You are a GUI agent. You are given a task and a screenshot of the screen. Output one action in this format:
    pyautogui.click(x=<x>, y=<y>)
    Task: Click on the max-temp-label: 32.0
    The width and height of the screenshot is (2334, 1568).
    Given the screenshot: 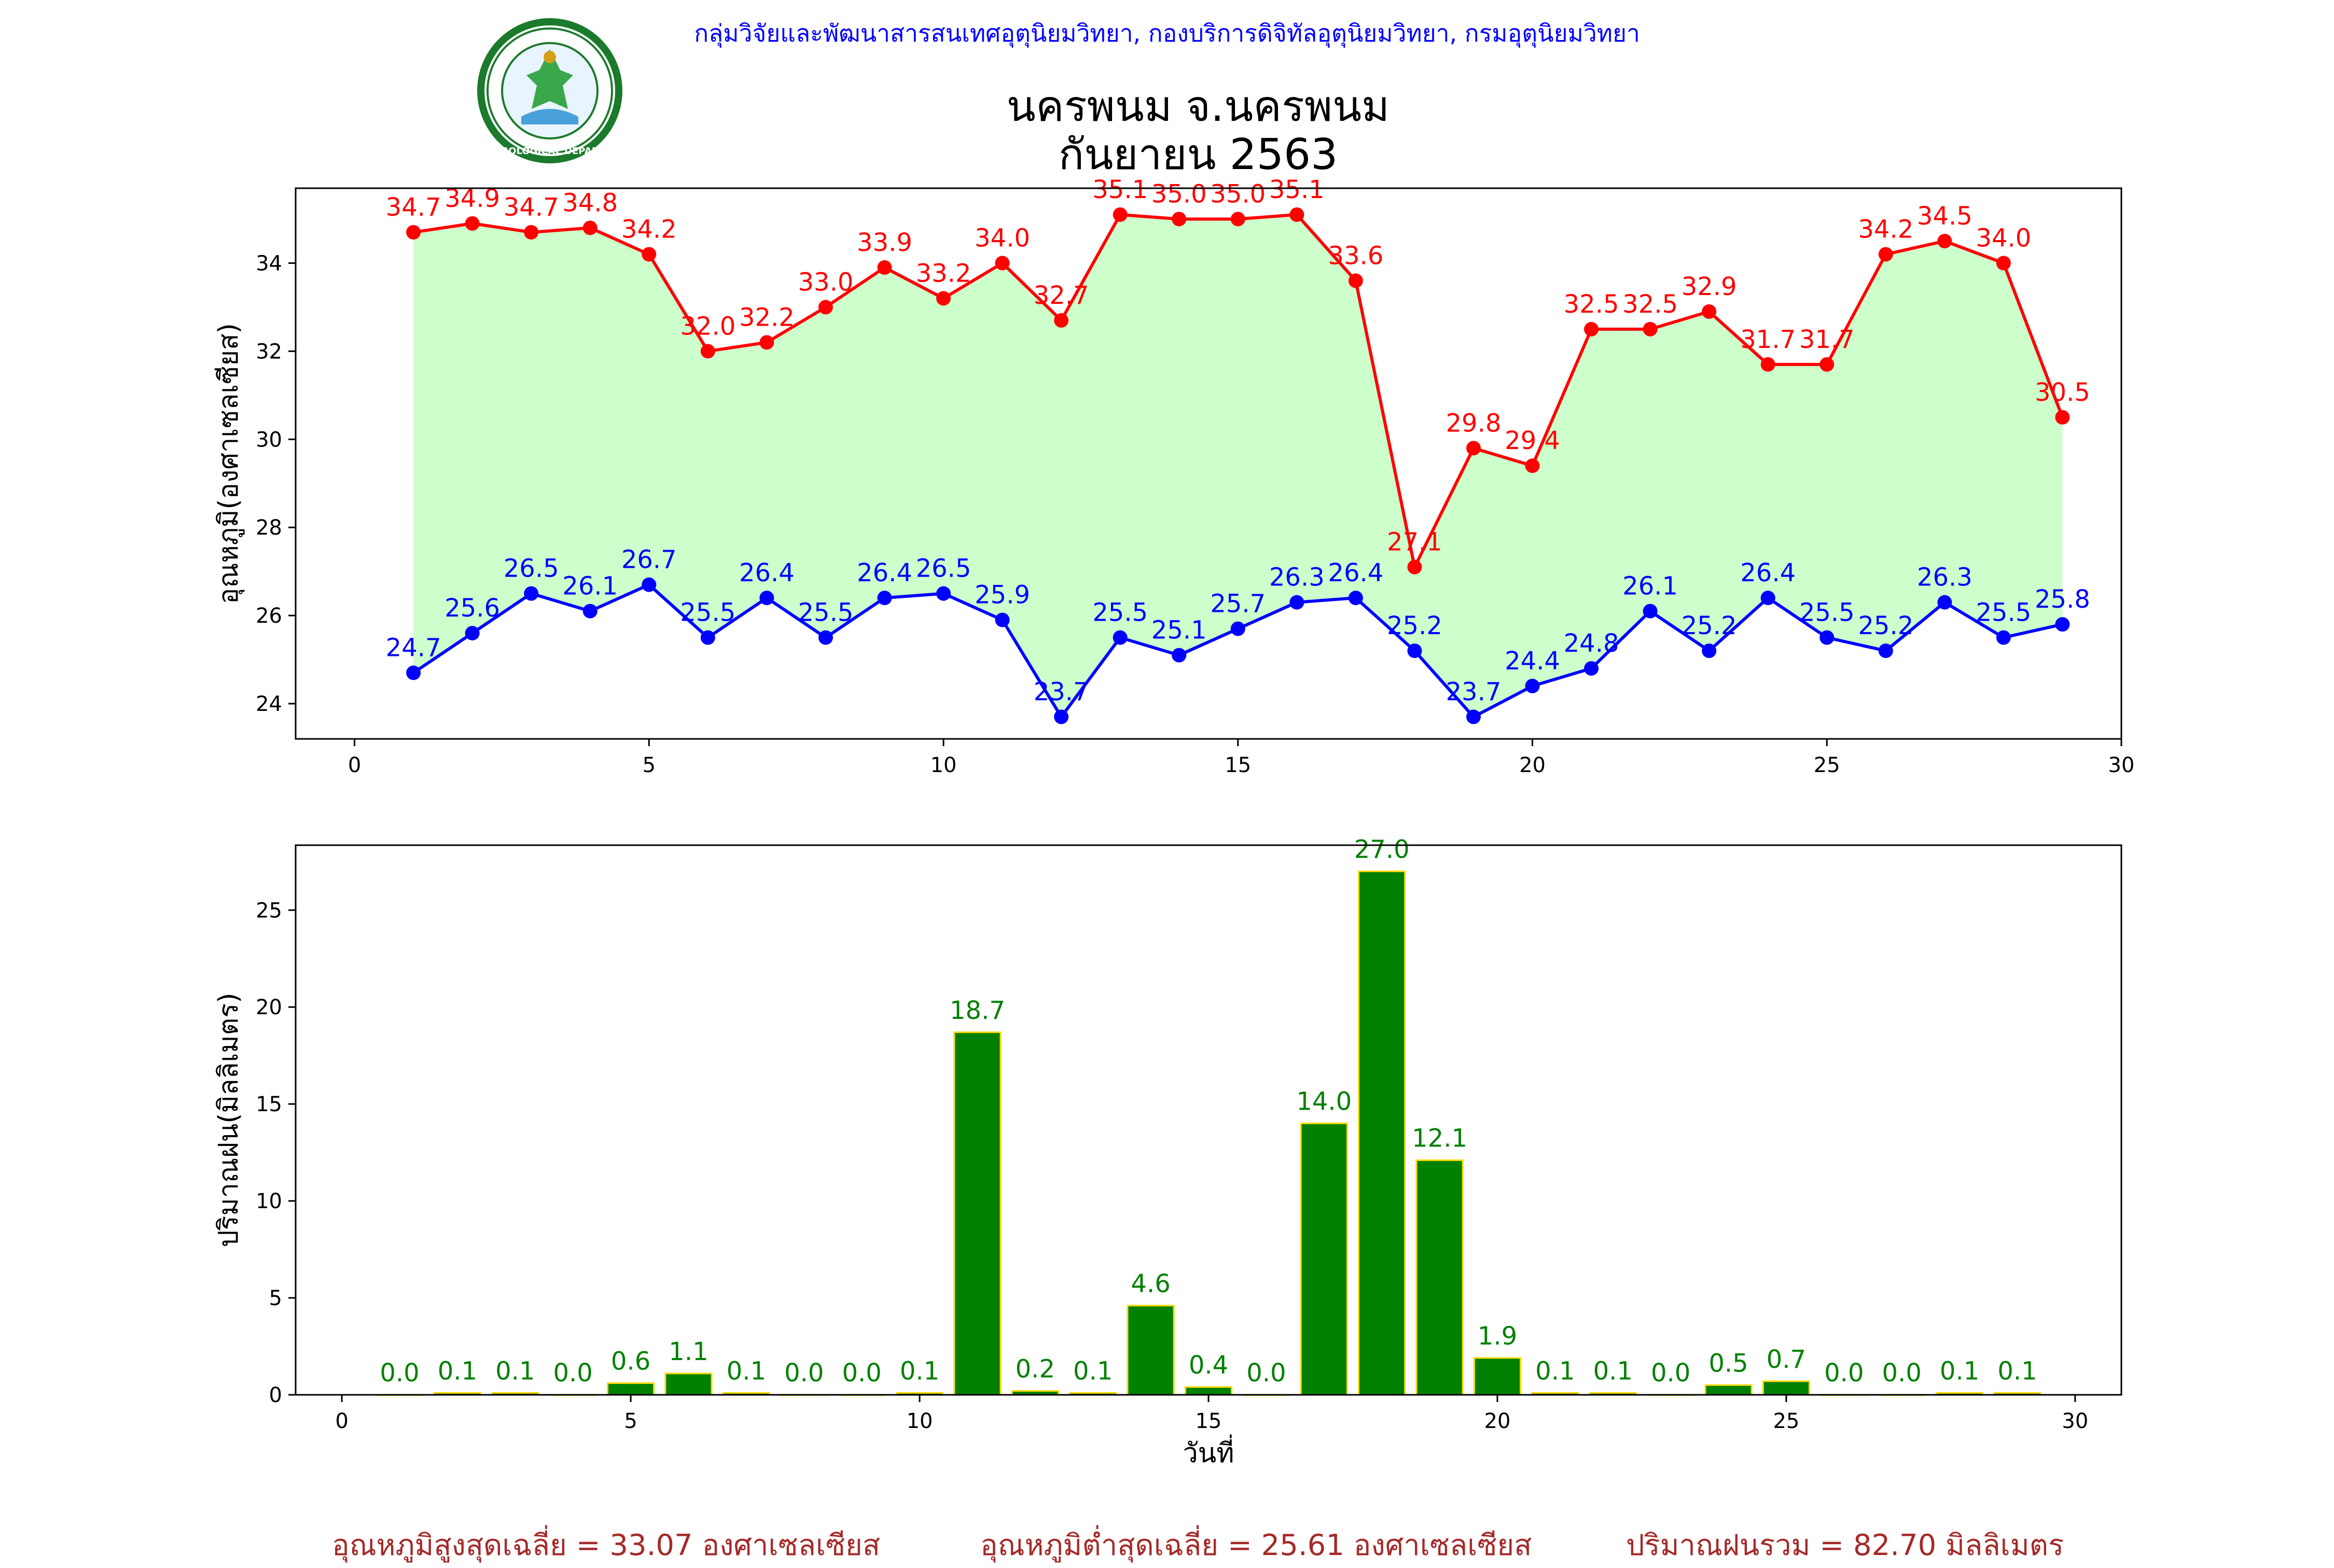 What is the action you would take?
    pyautogui.click(x=707, y=326)
    